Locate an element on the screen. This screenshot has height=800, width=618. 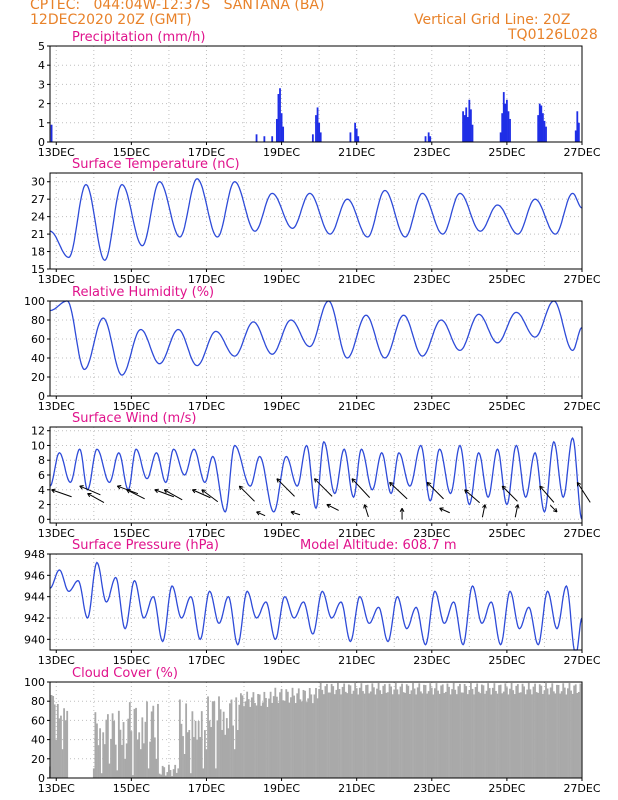
cloud-xtick-label: 19DEC is located at coordinates (281, 788).